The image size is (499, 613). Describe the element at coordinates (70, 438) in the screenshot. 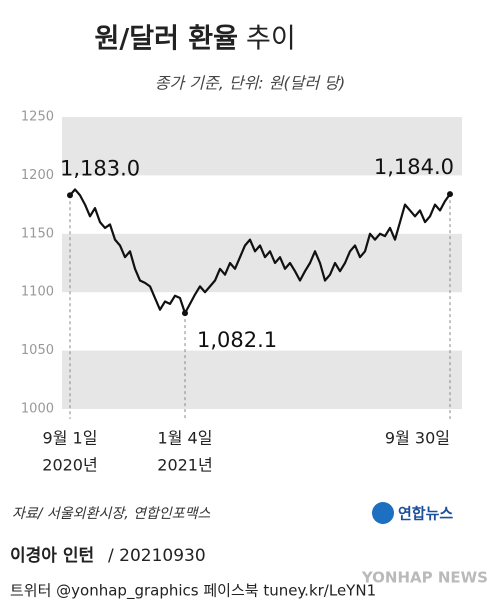

I see `x-tick-label: 9월 1일` at that location.